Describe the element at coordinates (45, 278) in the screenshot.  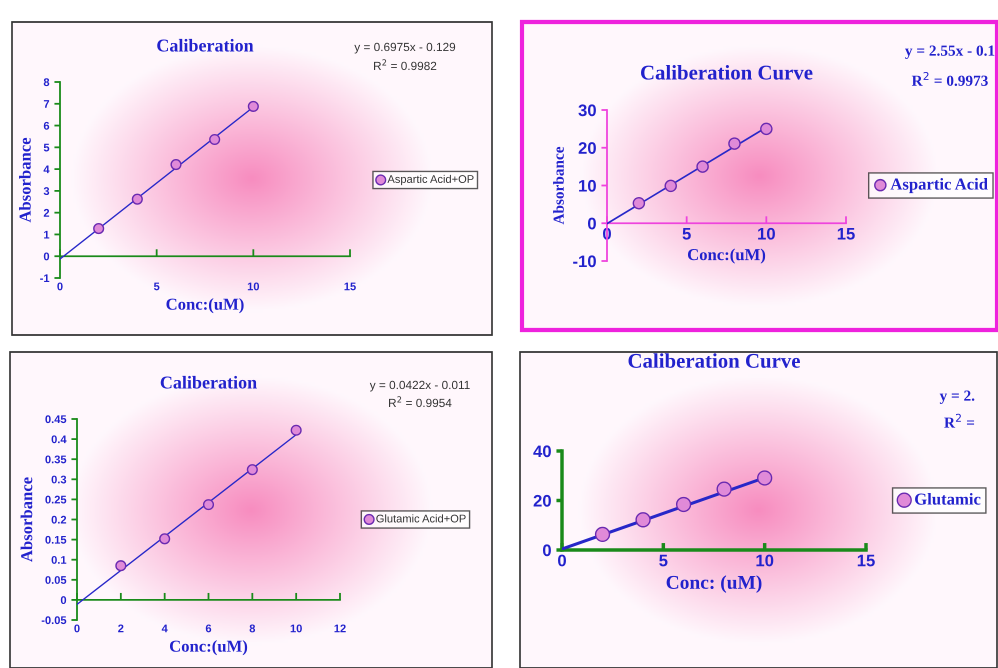
I see `y-tick-label: -1` at that location.